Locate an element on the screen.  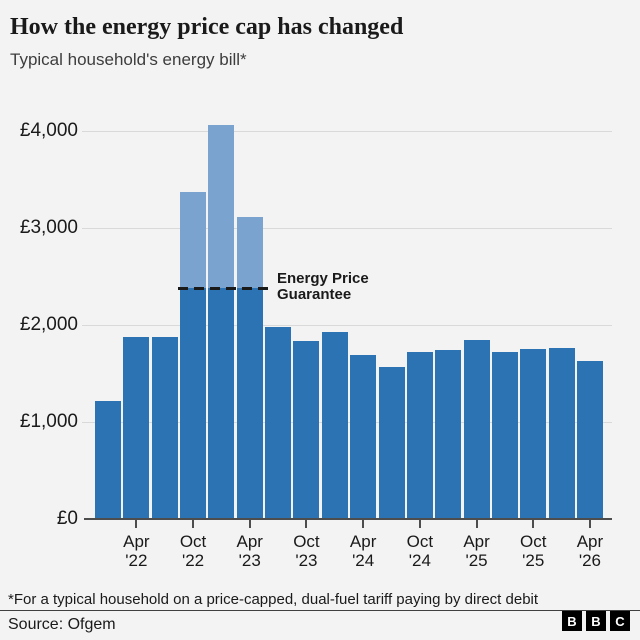
chart-subtitle: Typical household's energy bill* is located at coordinates (128, 59).